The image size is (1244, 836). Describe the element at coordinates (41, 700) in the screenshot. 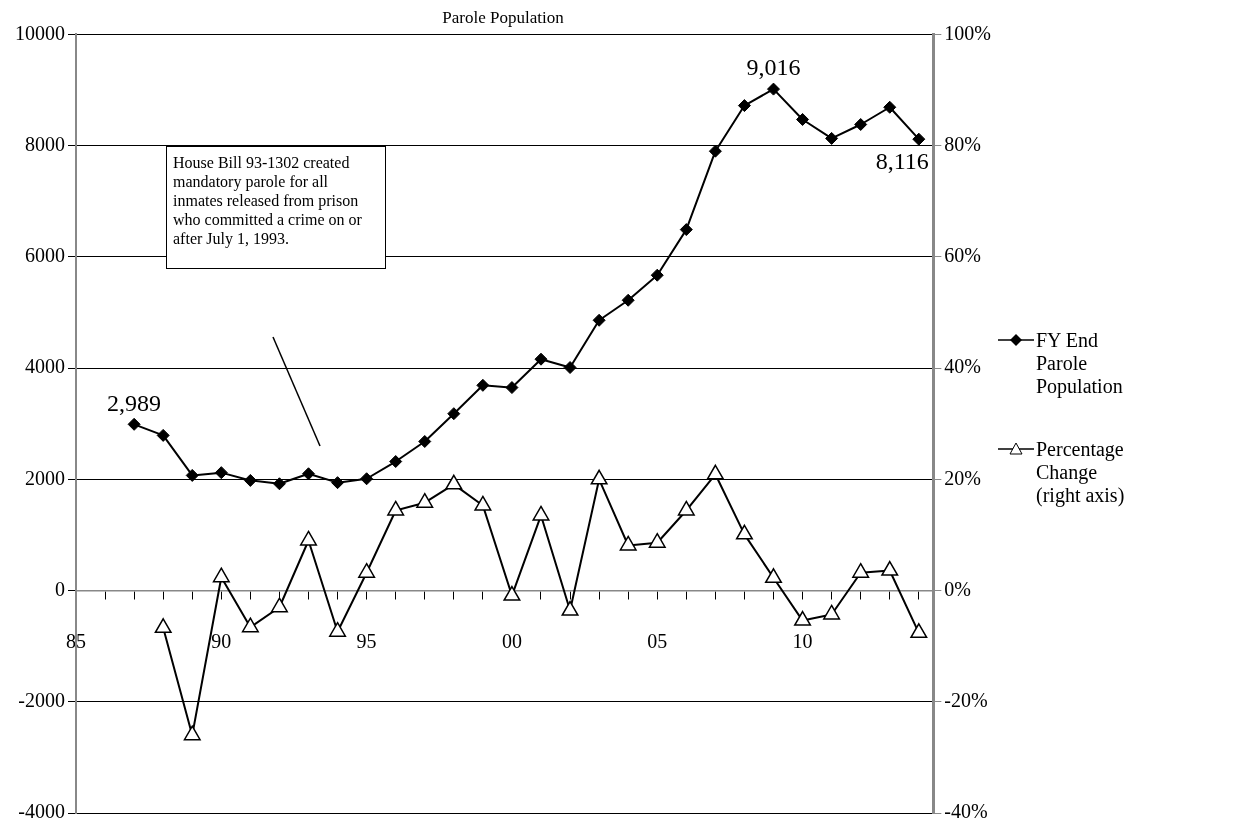

I see `y-tick-label: -2000` at that location.